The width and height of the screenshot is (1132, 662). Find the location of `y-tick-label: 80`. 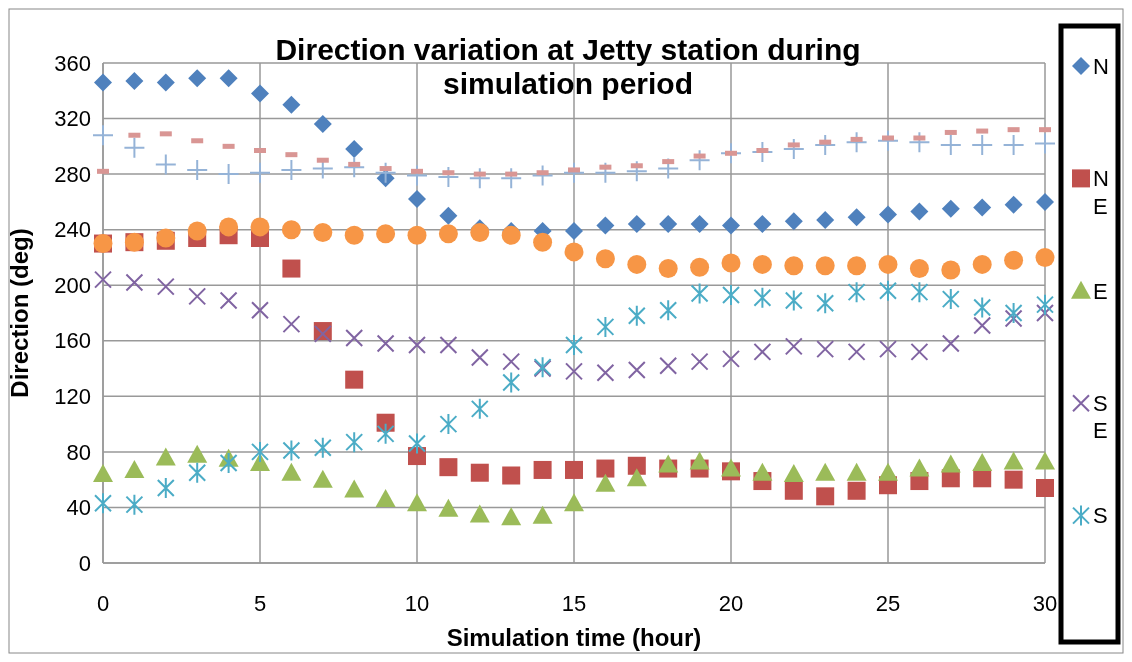

y-tick-label: 80 is located at coordinates (78, 452).